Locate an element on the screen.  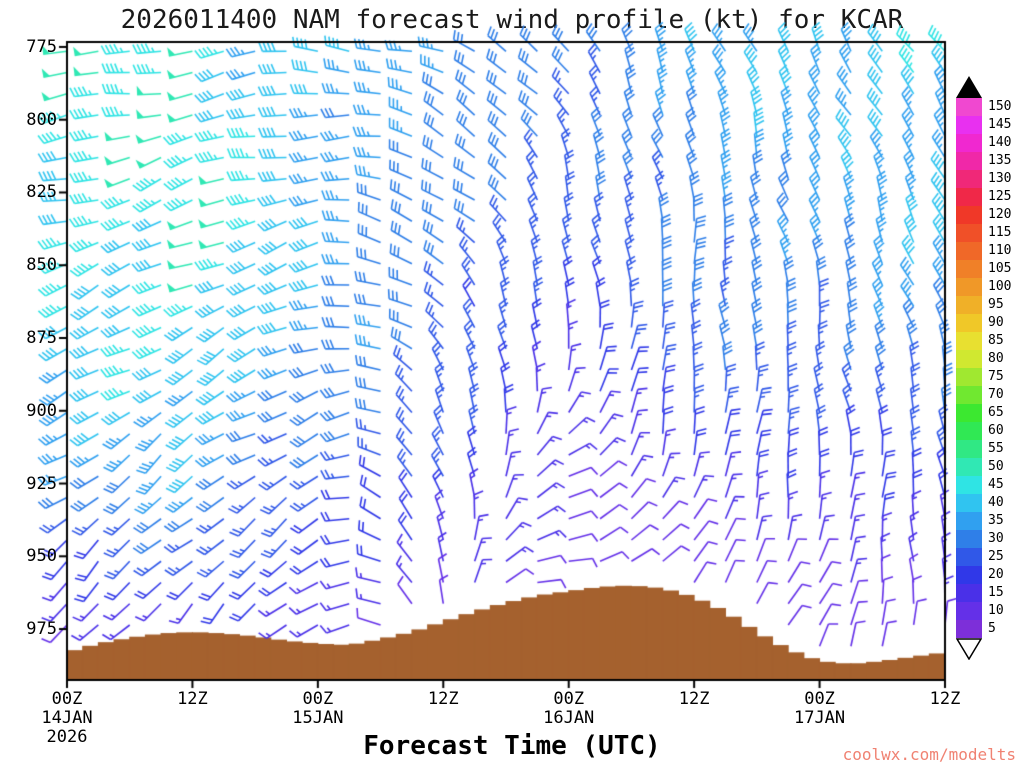
x-tick-label-line: 14JAN is located at coordinates (67, 718).